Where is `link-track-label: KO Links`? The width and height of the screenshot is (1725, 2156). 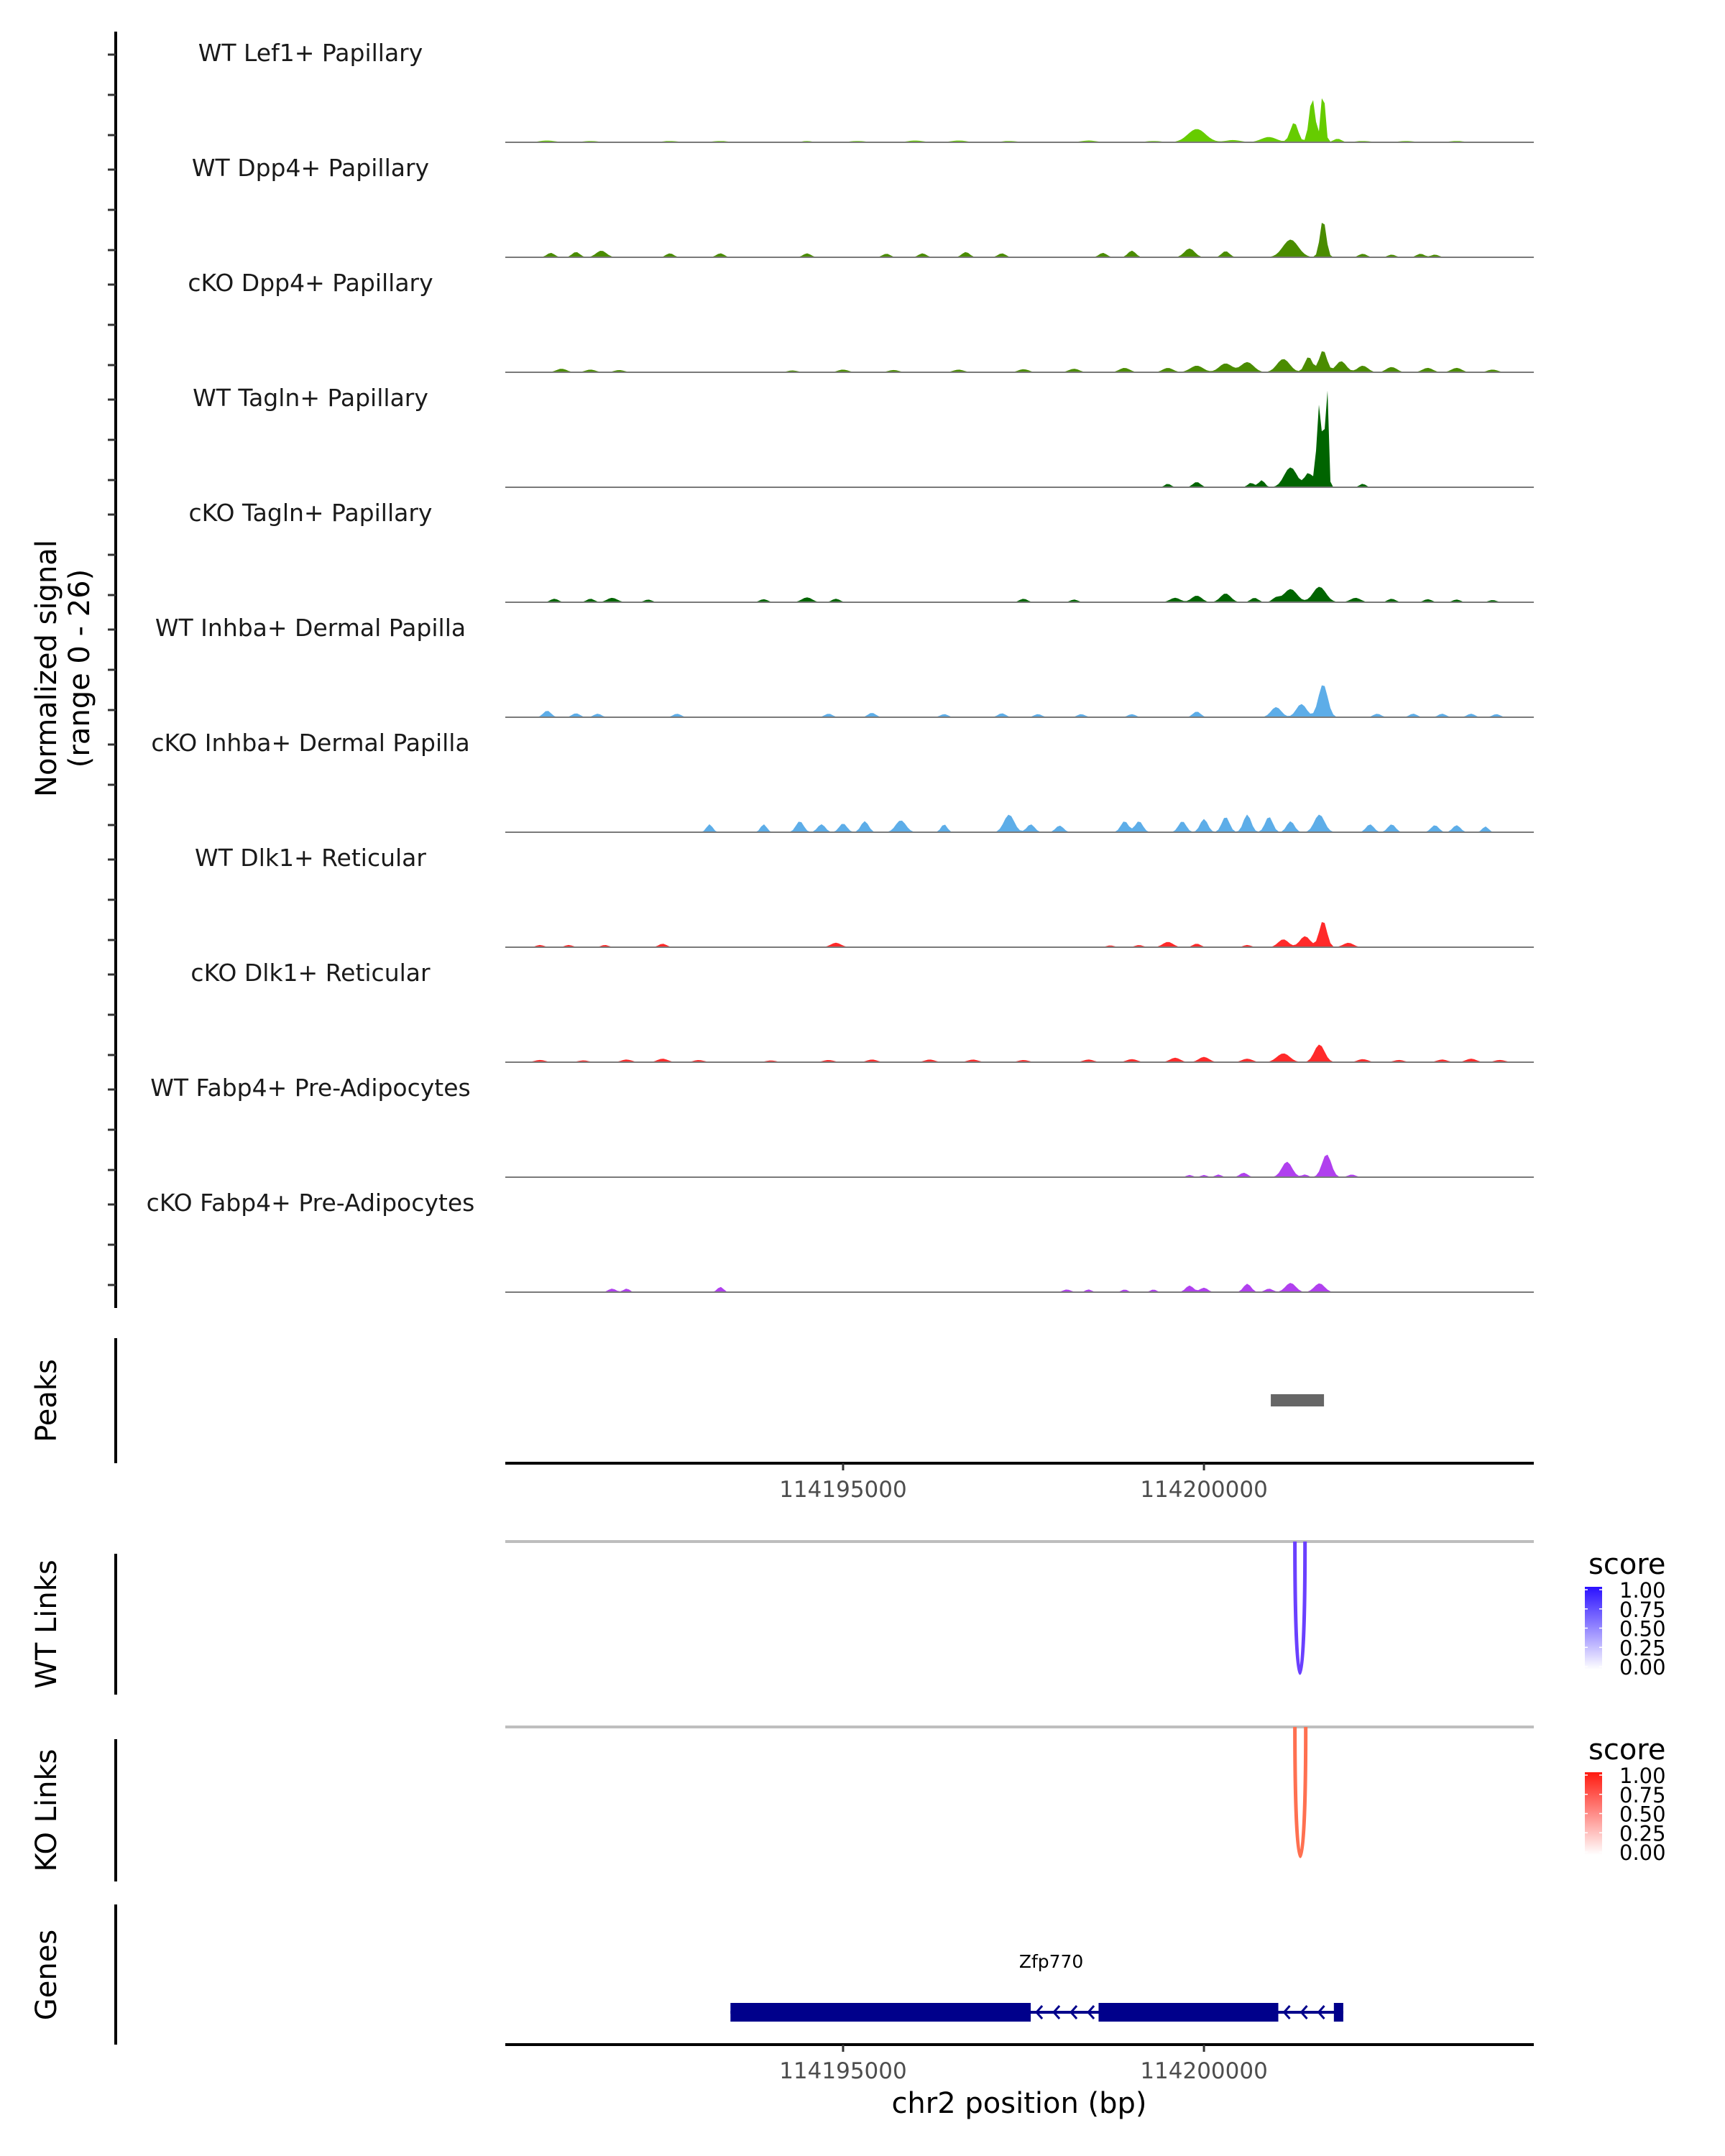
link-track-label: KO Links is located at coordinates (46, 1811).